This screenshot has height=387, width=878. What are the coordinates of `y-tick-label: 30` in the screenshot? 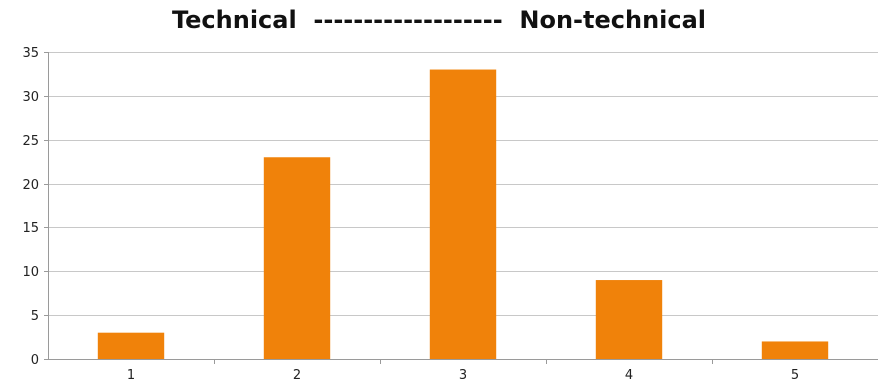 It's located at (30, 97).